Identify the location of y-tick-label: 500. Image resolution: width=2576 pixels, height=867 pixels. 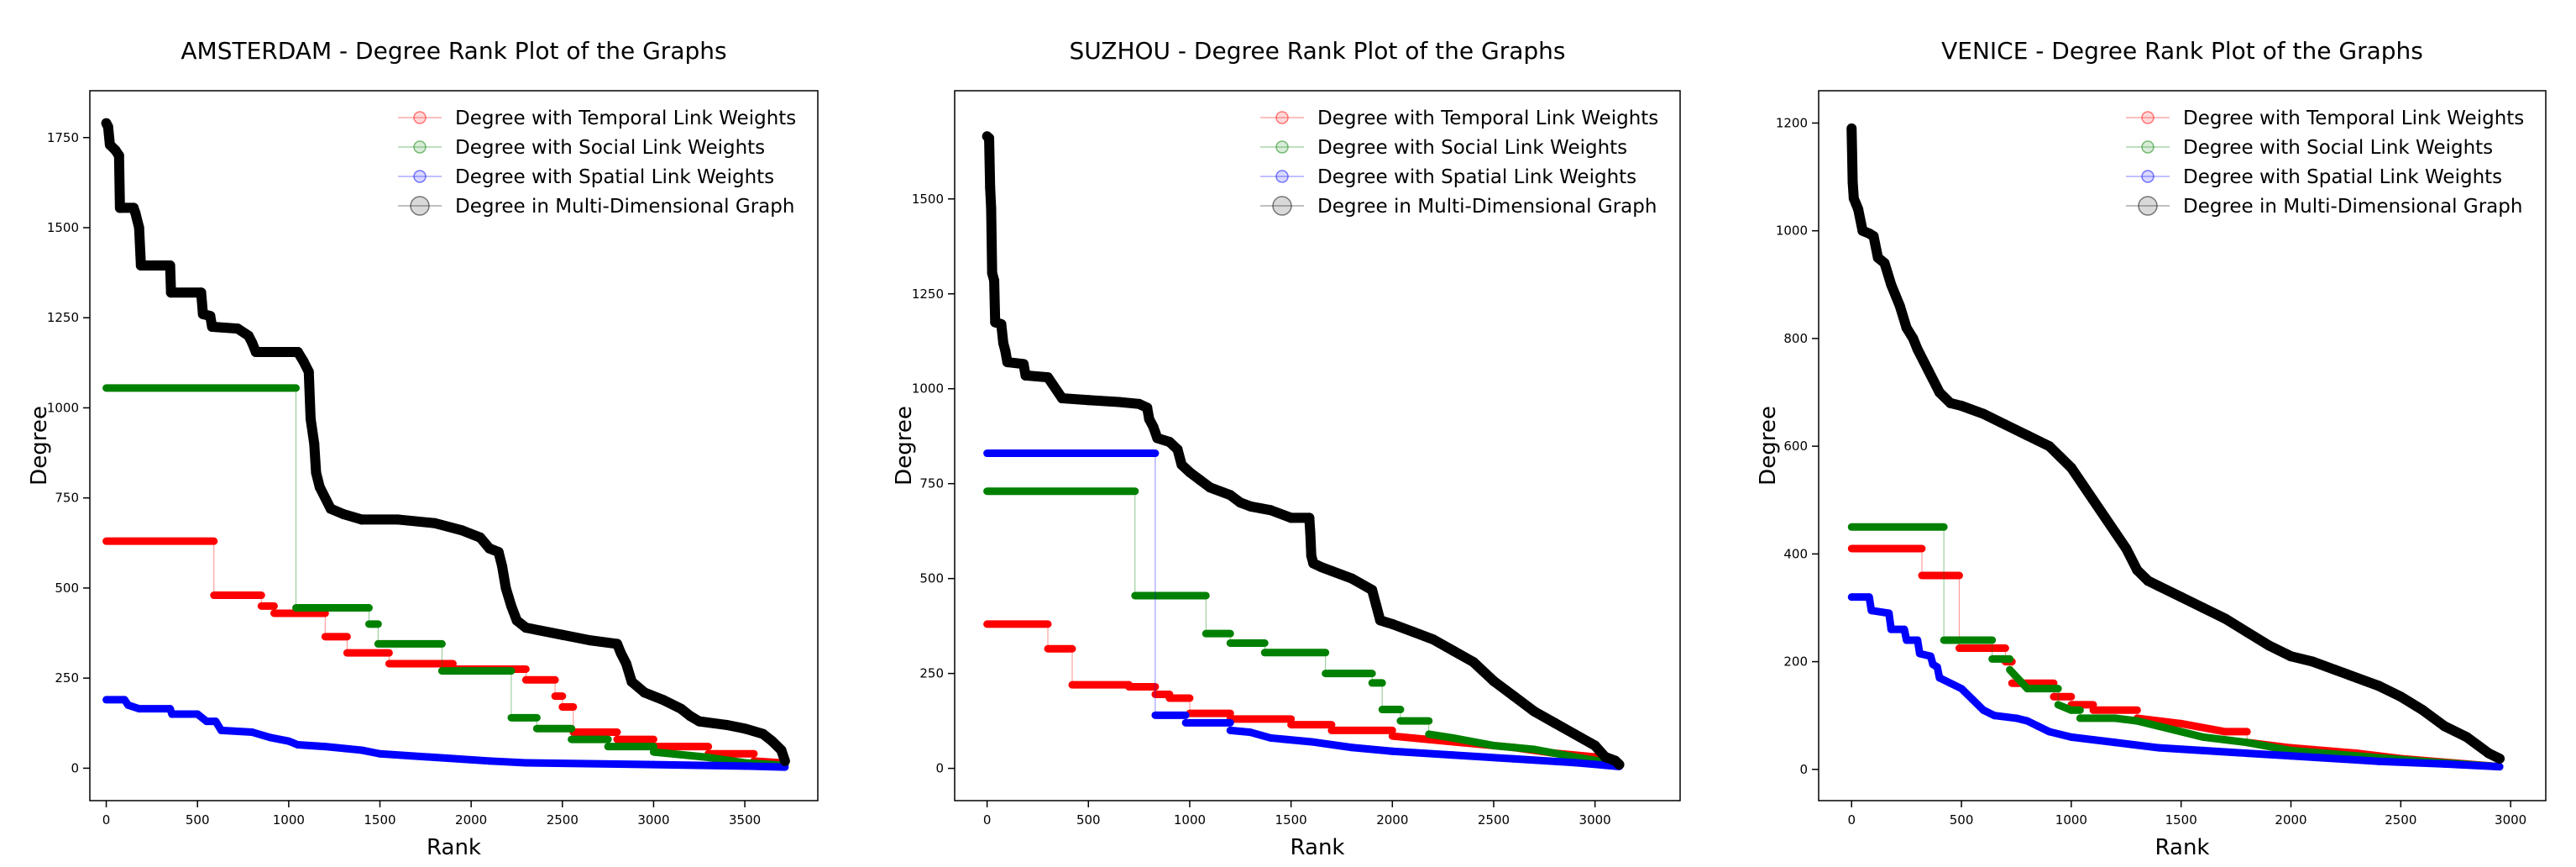
(932, 578).